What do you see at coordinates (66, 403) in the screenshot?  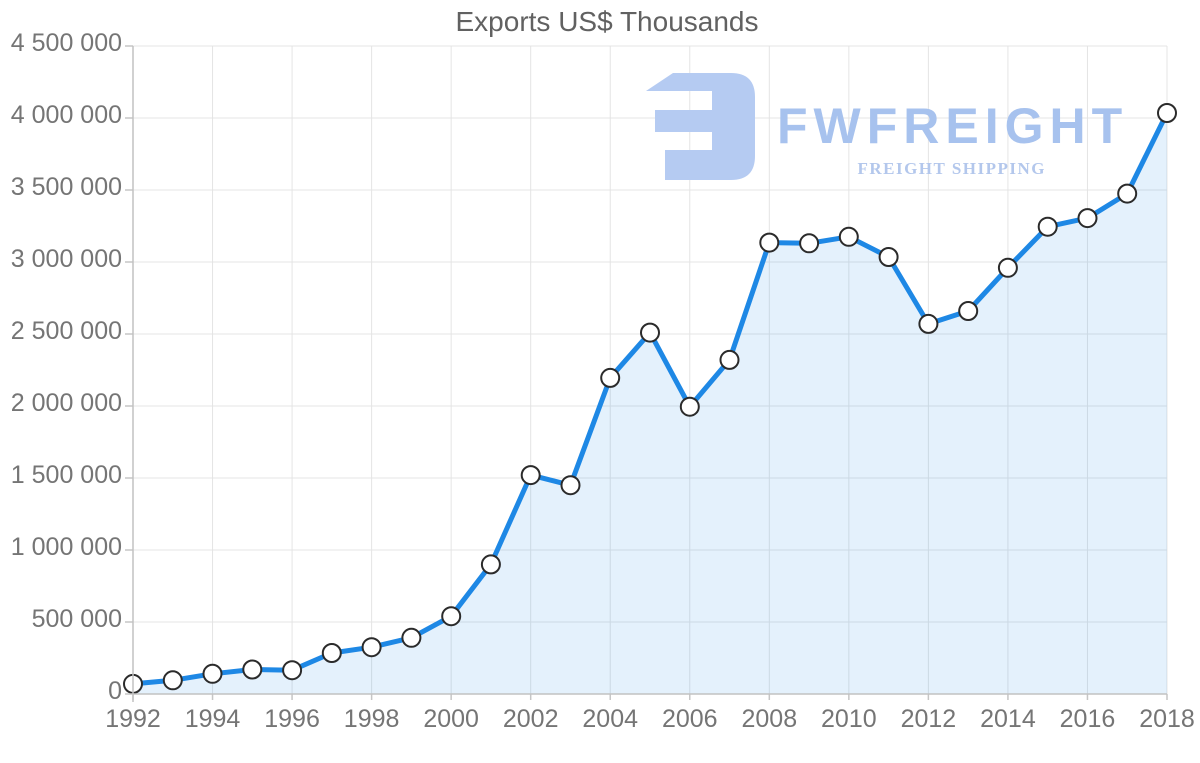 I see `y-axis-label: 2 000 000` at bounding box center [66, 403].